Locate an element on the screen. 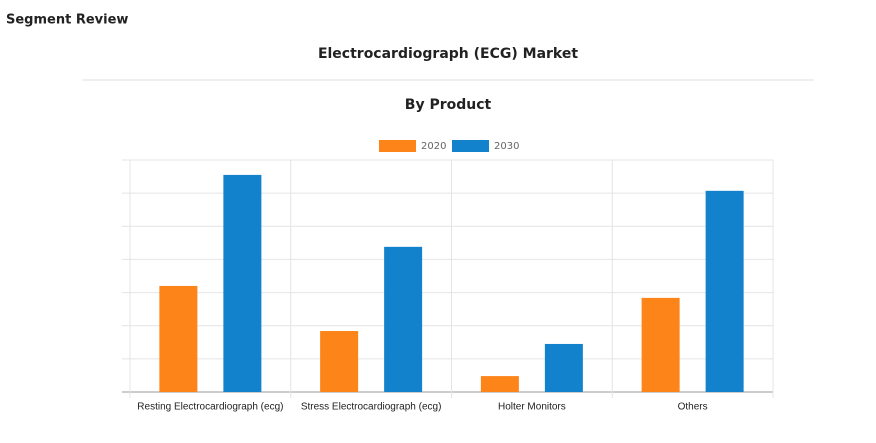 This screenshot has height=443, width=876. page-title: Segment Review is located at coordinates (67, 20).